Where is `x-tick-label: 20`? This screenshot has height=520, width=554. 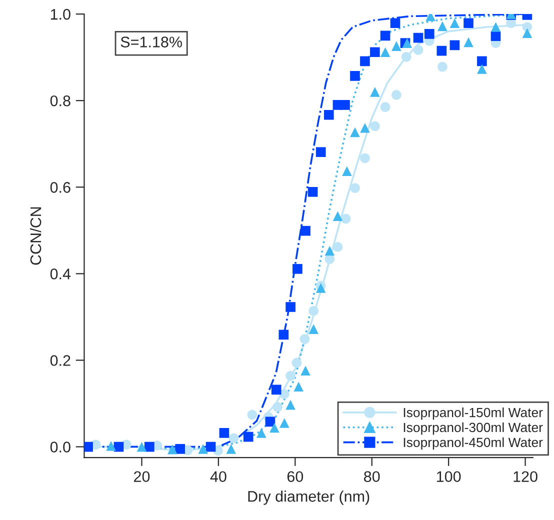
x-tick-label: 20 is located at coordinates (142, 476).